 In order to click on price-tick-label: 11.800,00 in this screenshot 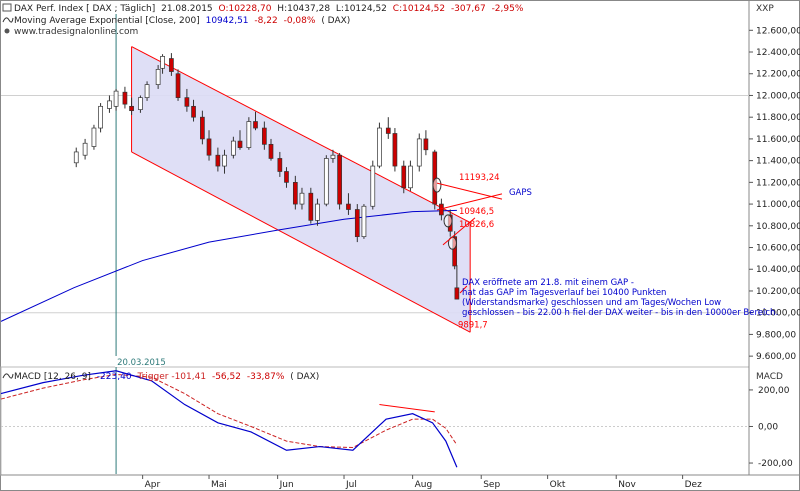, I will do `click(778, 118)`.